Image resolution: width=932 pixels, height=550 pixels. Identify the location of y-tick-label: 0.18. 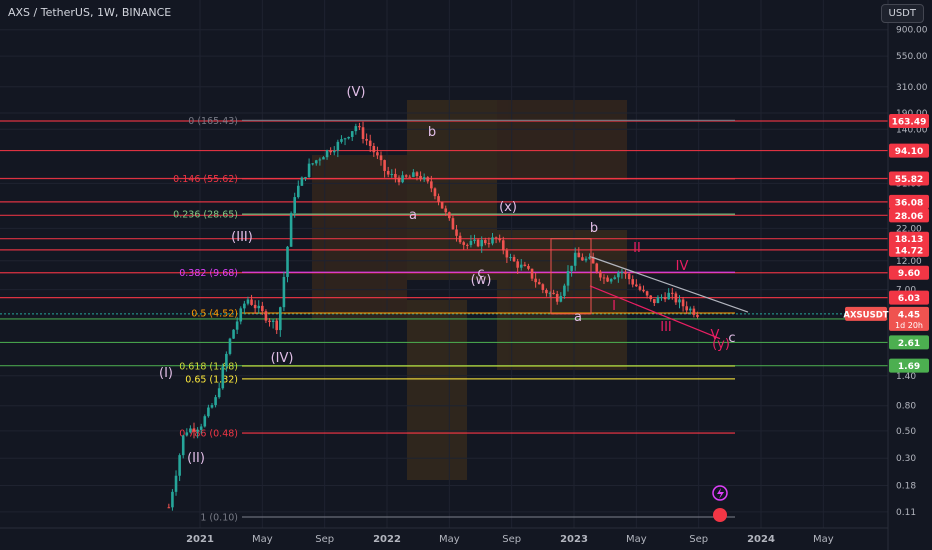
(906, 487).